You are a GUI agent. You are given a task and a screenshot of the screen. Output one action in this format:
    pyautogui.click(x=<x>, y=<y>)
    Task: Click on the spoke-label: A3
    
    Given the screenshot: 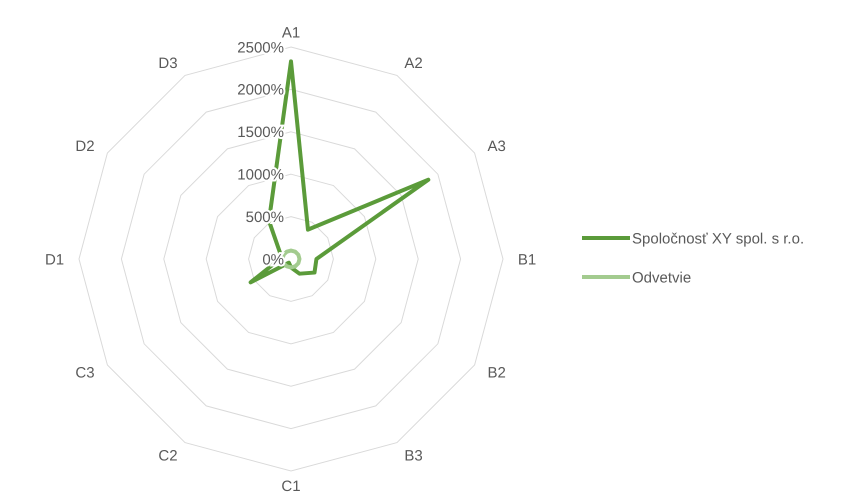 What is the action you would take?
    pyautogui.click(x=496, y=146)
    